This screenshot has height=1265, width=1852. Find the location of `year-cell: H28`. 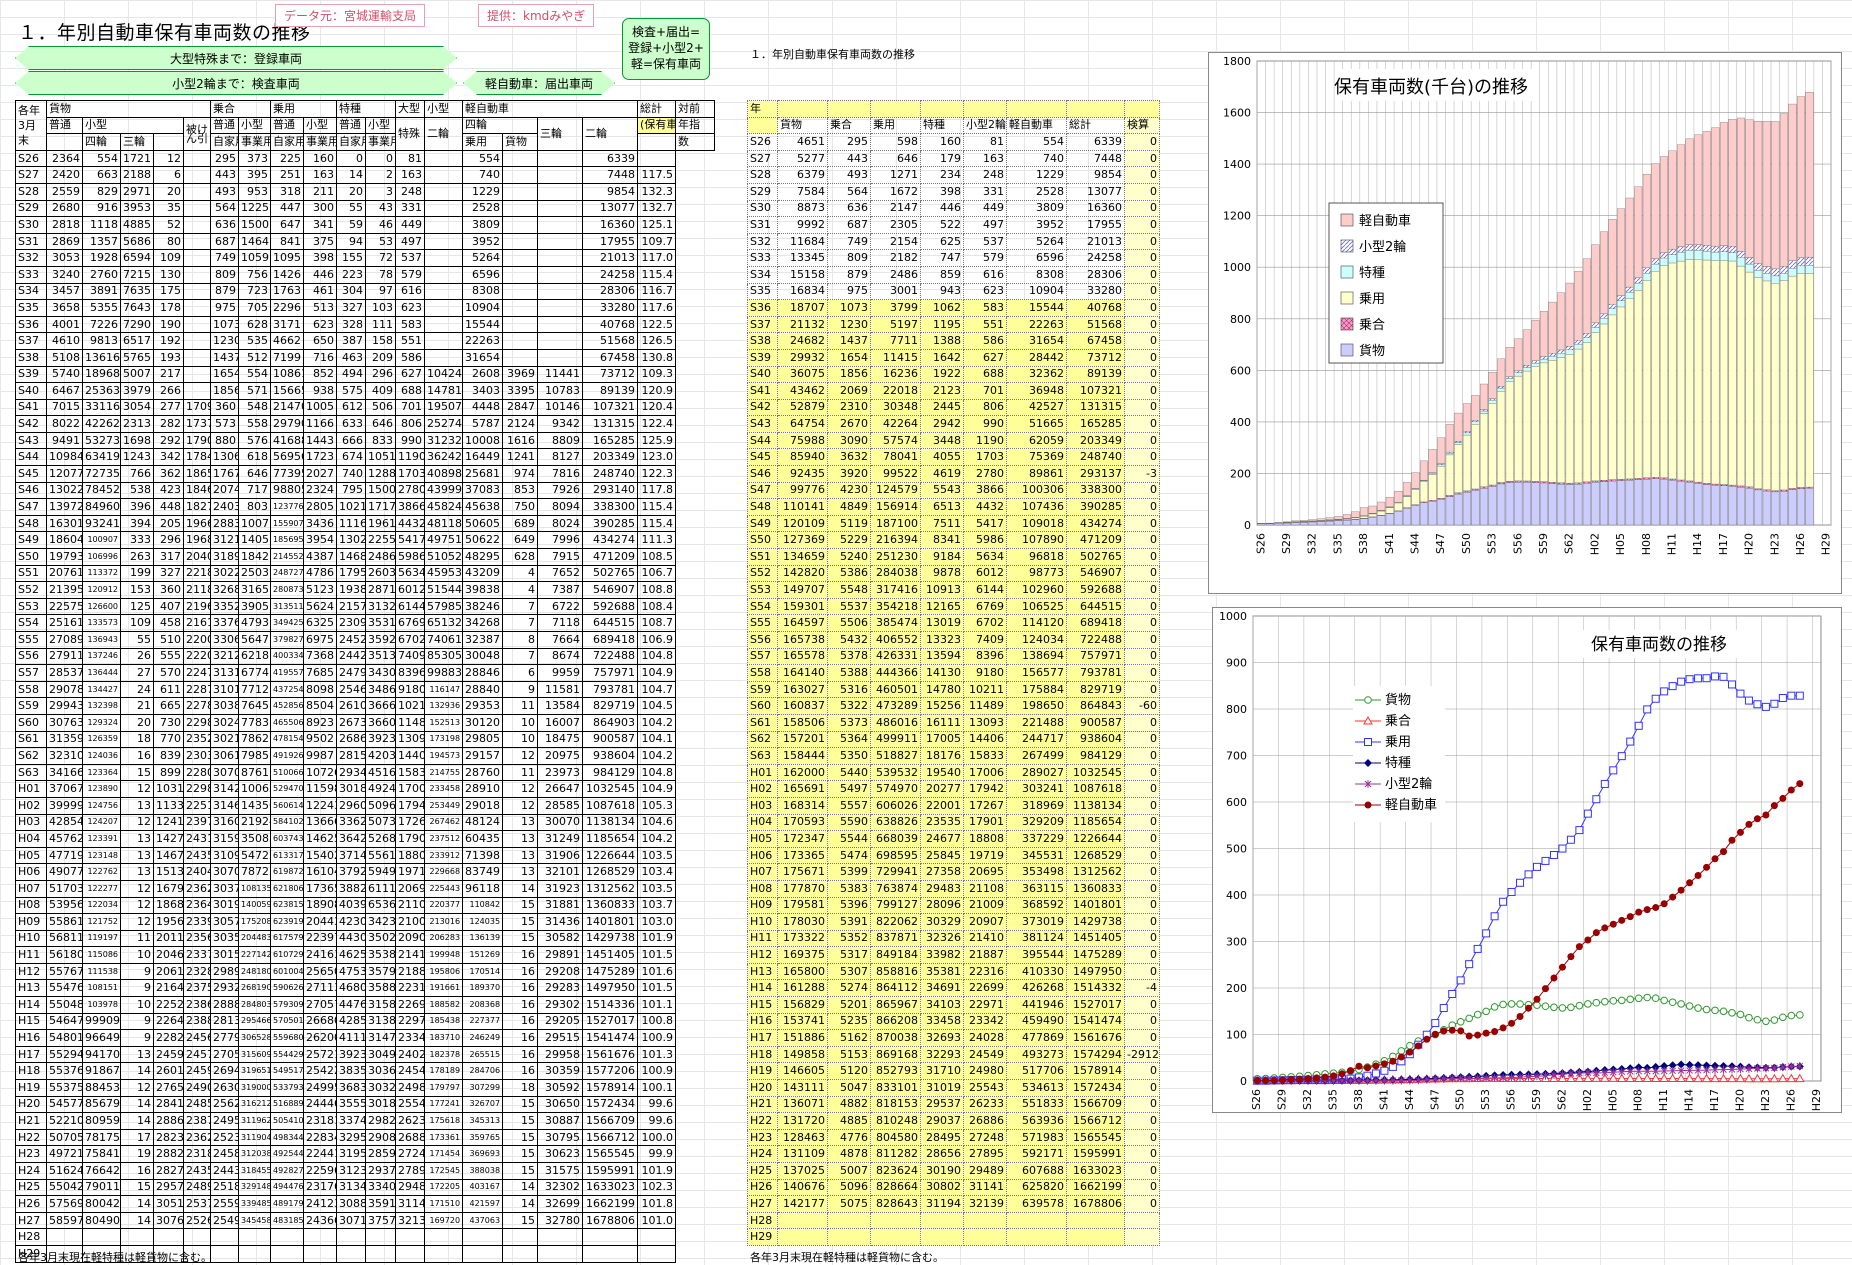

year-cell: H28 is located at coordinates (762, 1220).